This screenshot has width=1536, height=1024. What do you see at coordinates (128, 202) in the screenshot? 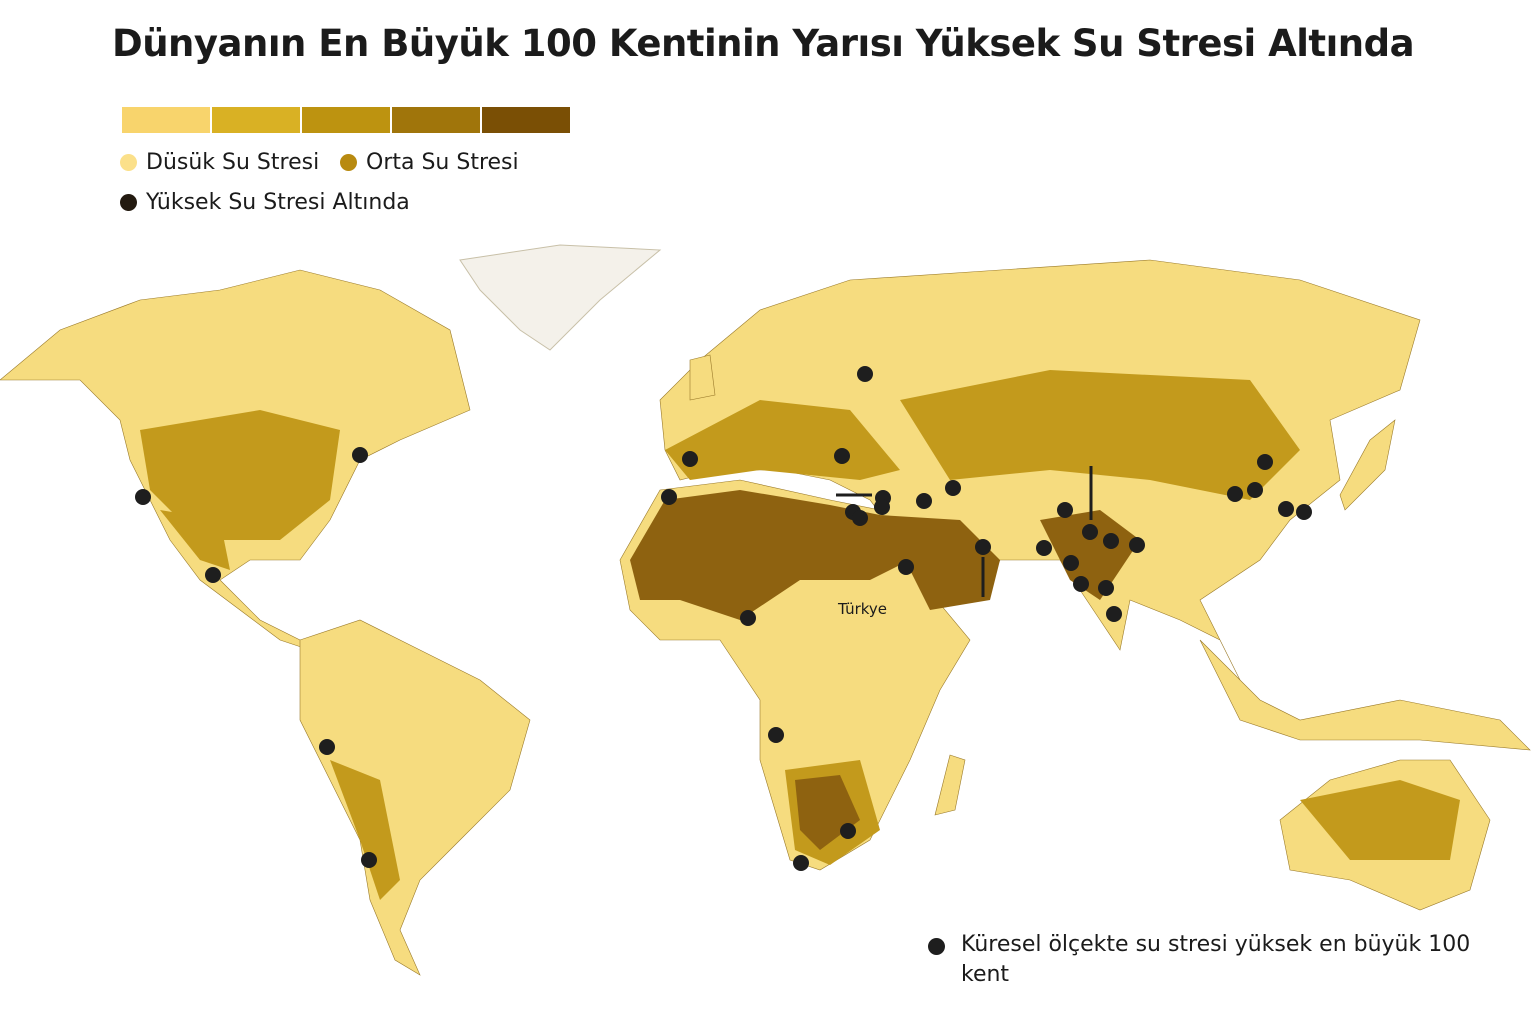
I see `legend-dot-high` at bounding box center [128, 202].